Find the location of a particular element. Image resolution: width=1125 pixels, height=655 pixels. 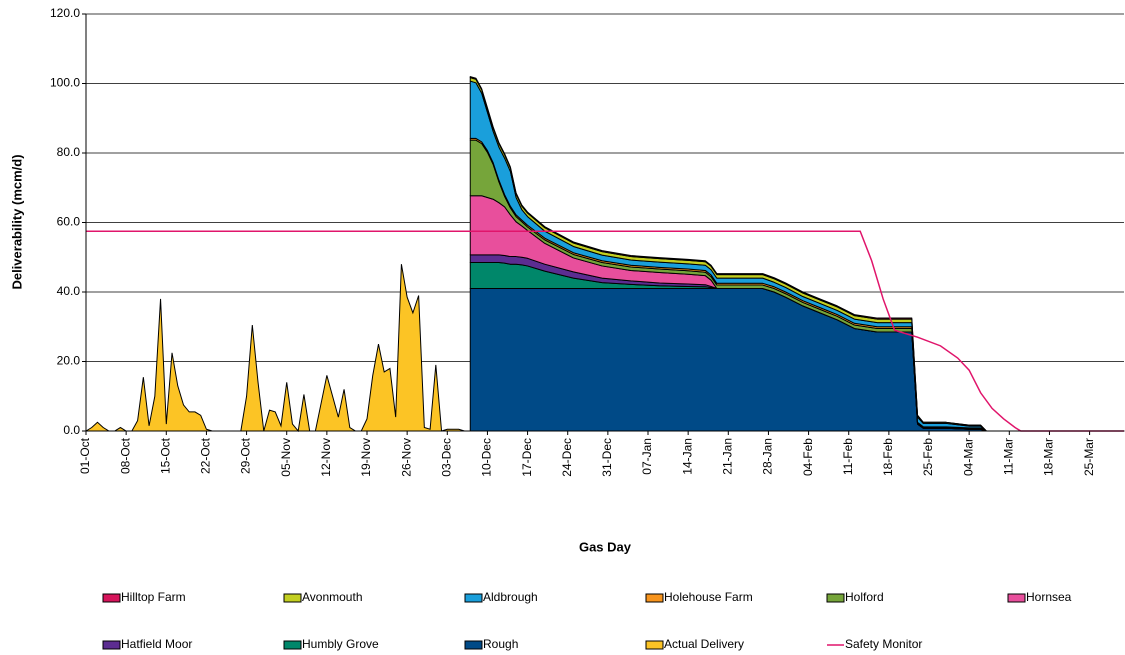

y-tick-label: 80.0 is located at coordinates (69, 152).